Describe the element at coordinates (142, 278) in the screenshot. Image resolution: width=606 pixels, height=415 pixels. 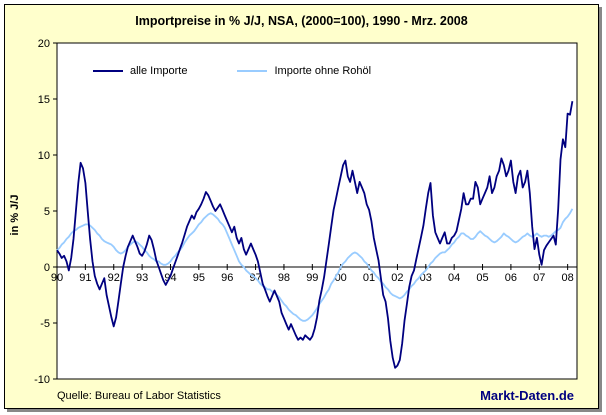
I see `x-tick-label: 93` at that location.